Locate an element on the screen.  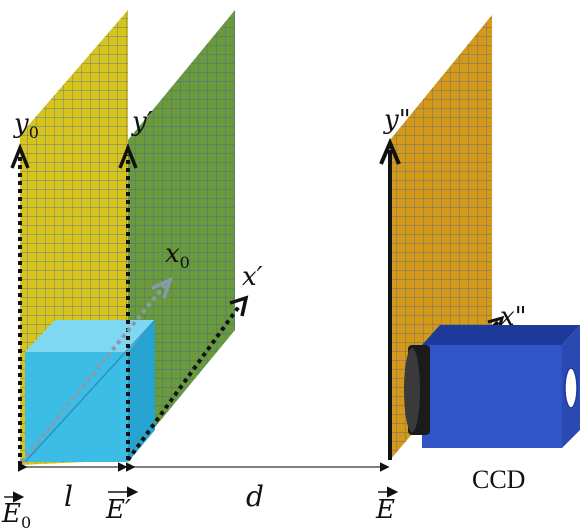
beam-splitter-cube is located at coordinates (90, 391).